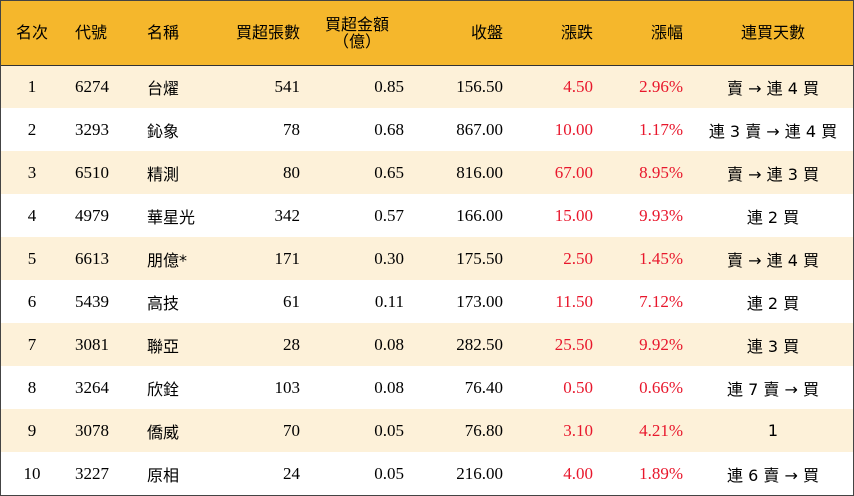 Image resolution: width=854 pixels, height=496 pixels. What do you see at coordinates (773, 389) in the screenshot?
I see `cell-streak: 連 7 賣 → 買` at bounding box center [773, 389].